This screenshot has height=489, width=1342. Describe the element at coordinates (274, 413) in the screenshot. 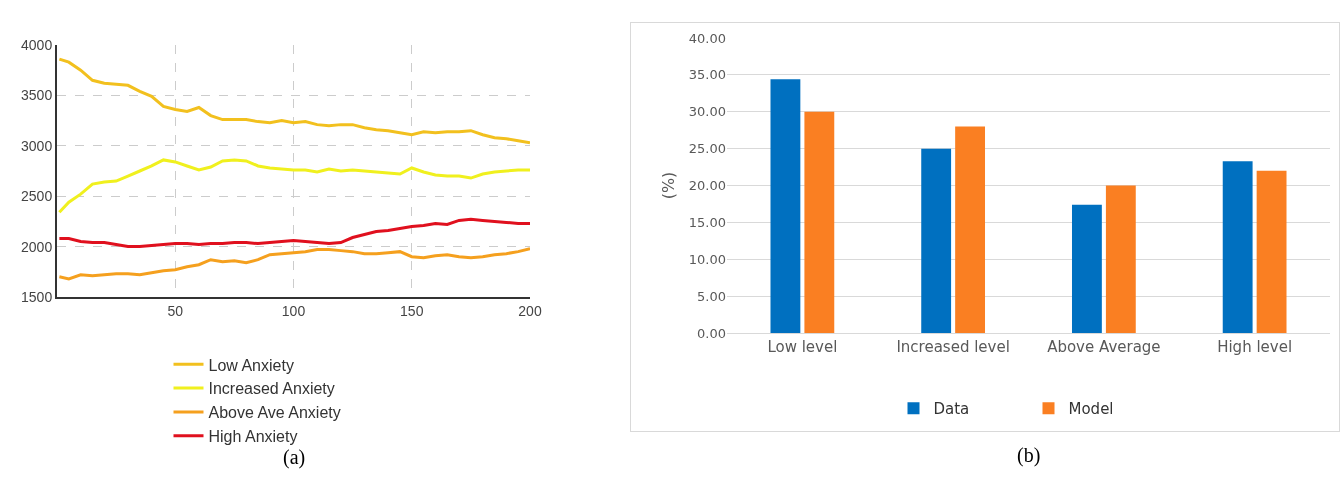

I see `legend-label: Above Ave Anxiety` at that location.